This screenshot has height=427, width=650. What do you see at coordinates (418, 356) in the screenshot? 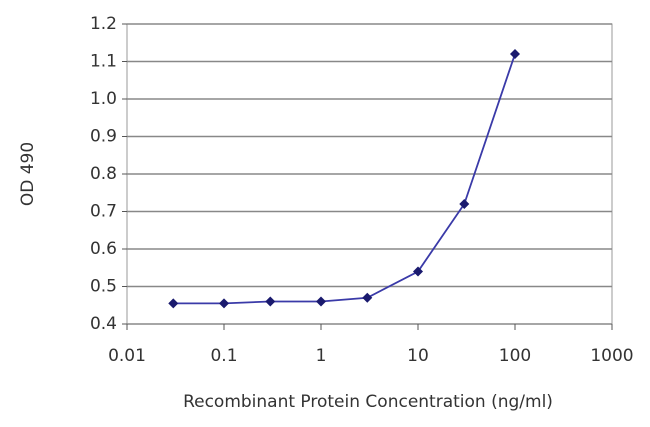
I see `x-tick-label: 10` at bounding box center [418, 356].